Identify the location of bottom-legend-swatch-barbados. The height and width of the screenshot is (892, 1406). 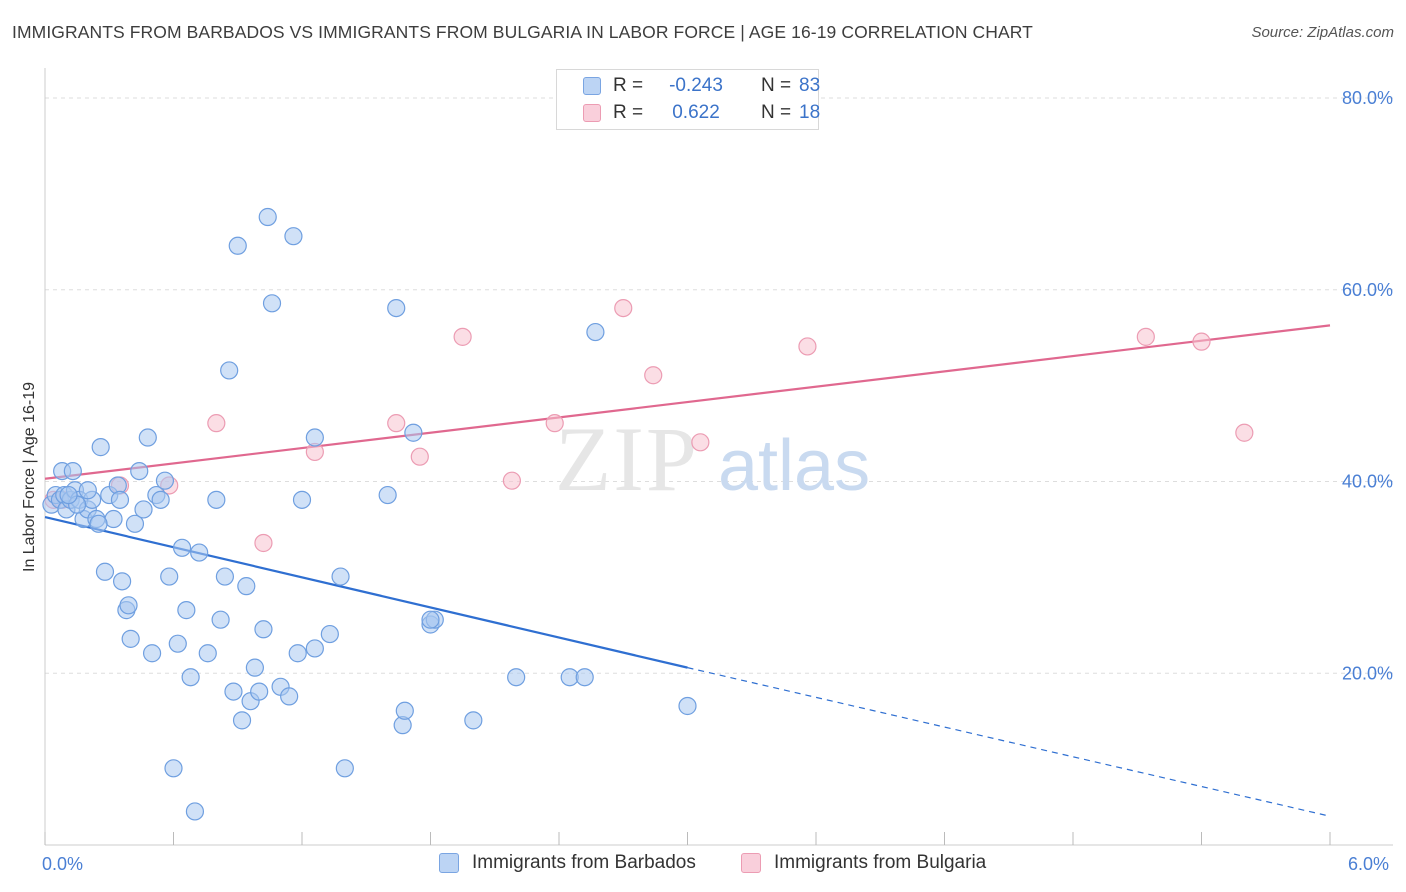
(449, 863).